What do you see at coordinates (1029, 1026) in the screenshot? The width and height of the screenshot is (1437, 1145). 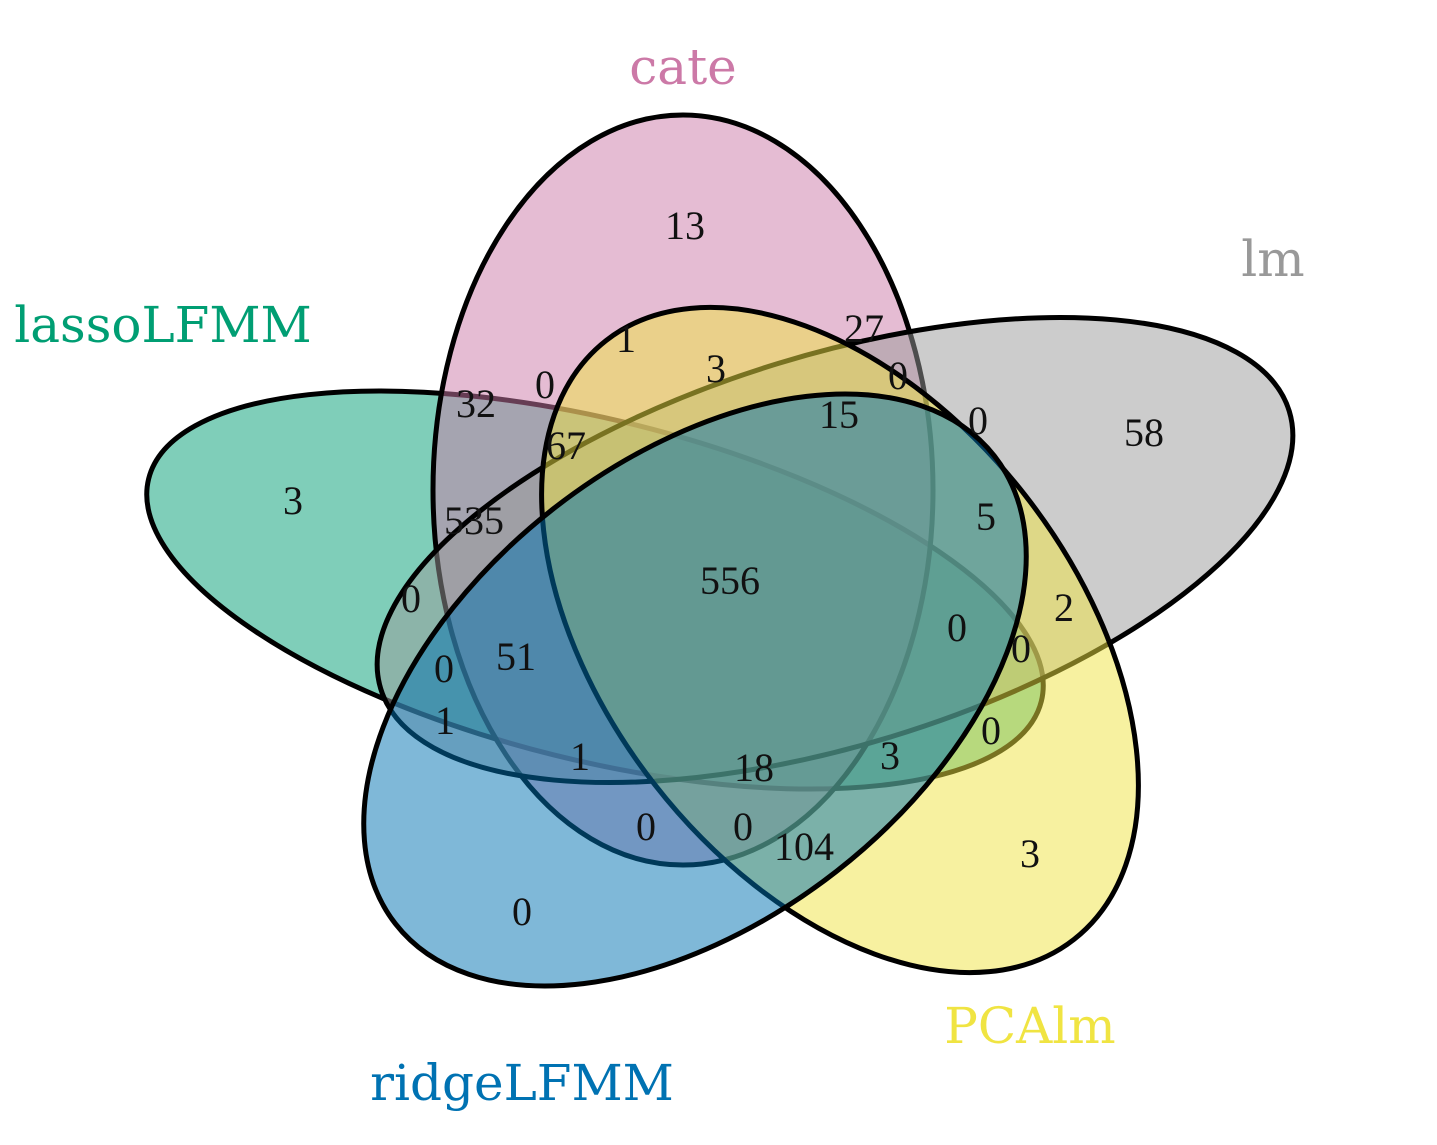 I see `set-label-PCAlm: PCAlm` at bounding box center [1029, 1026].